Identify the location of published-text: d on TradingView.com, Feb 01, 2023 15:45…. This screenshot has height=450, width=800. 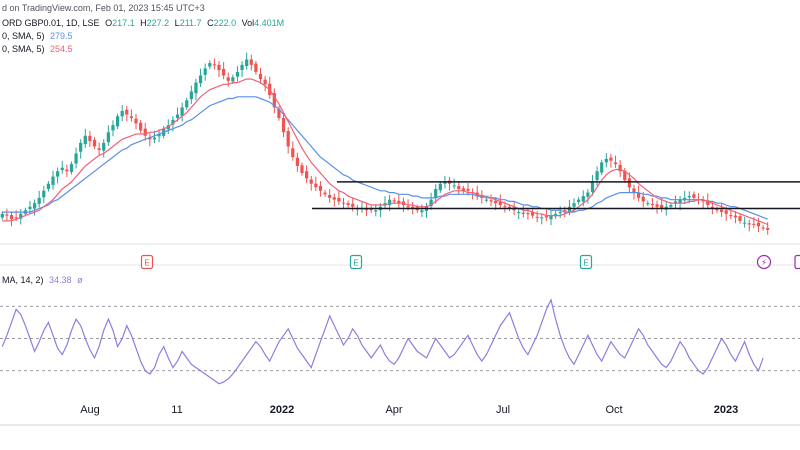
(103, 8).